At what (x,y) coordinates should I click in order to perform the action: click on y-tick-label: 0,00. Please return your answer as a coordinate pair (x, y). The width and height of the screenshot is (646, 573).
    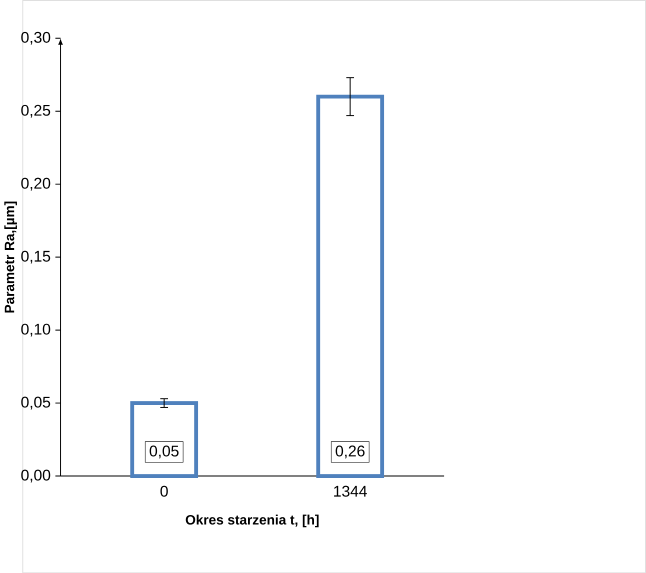
    Looking at the image, I should click on (35, 475).